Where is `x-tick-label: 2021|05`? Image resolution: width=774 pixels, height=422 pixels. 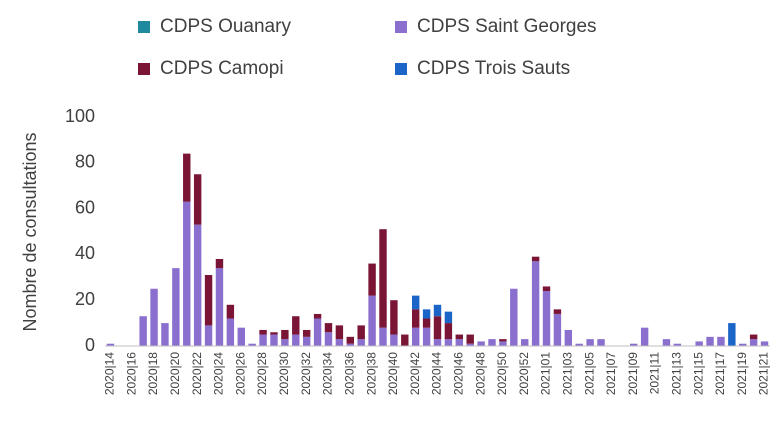
x-tick-label: 2021|05 is located at coordinates (589, 373).